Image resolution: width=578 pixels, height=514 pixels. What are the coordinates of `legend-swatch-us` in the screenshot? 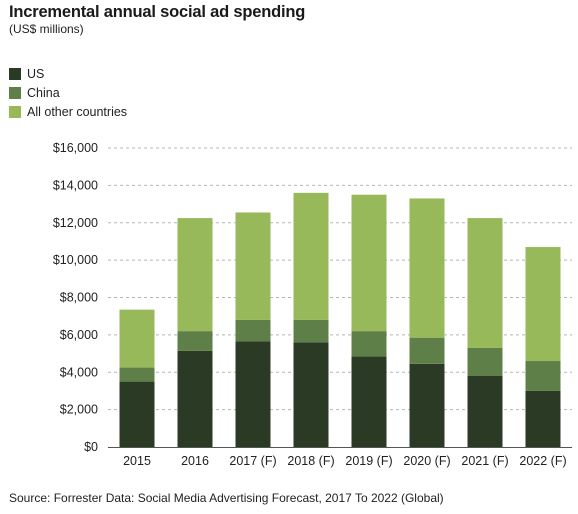 It's located at (15, 73).